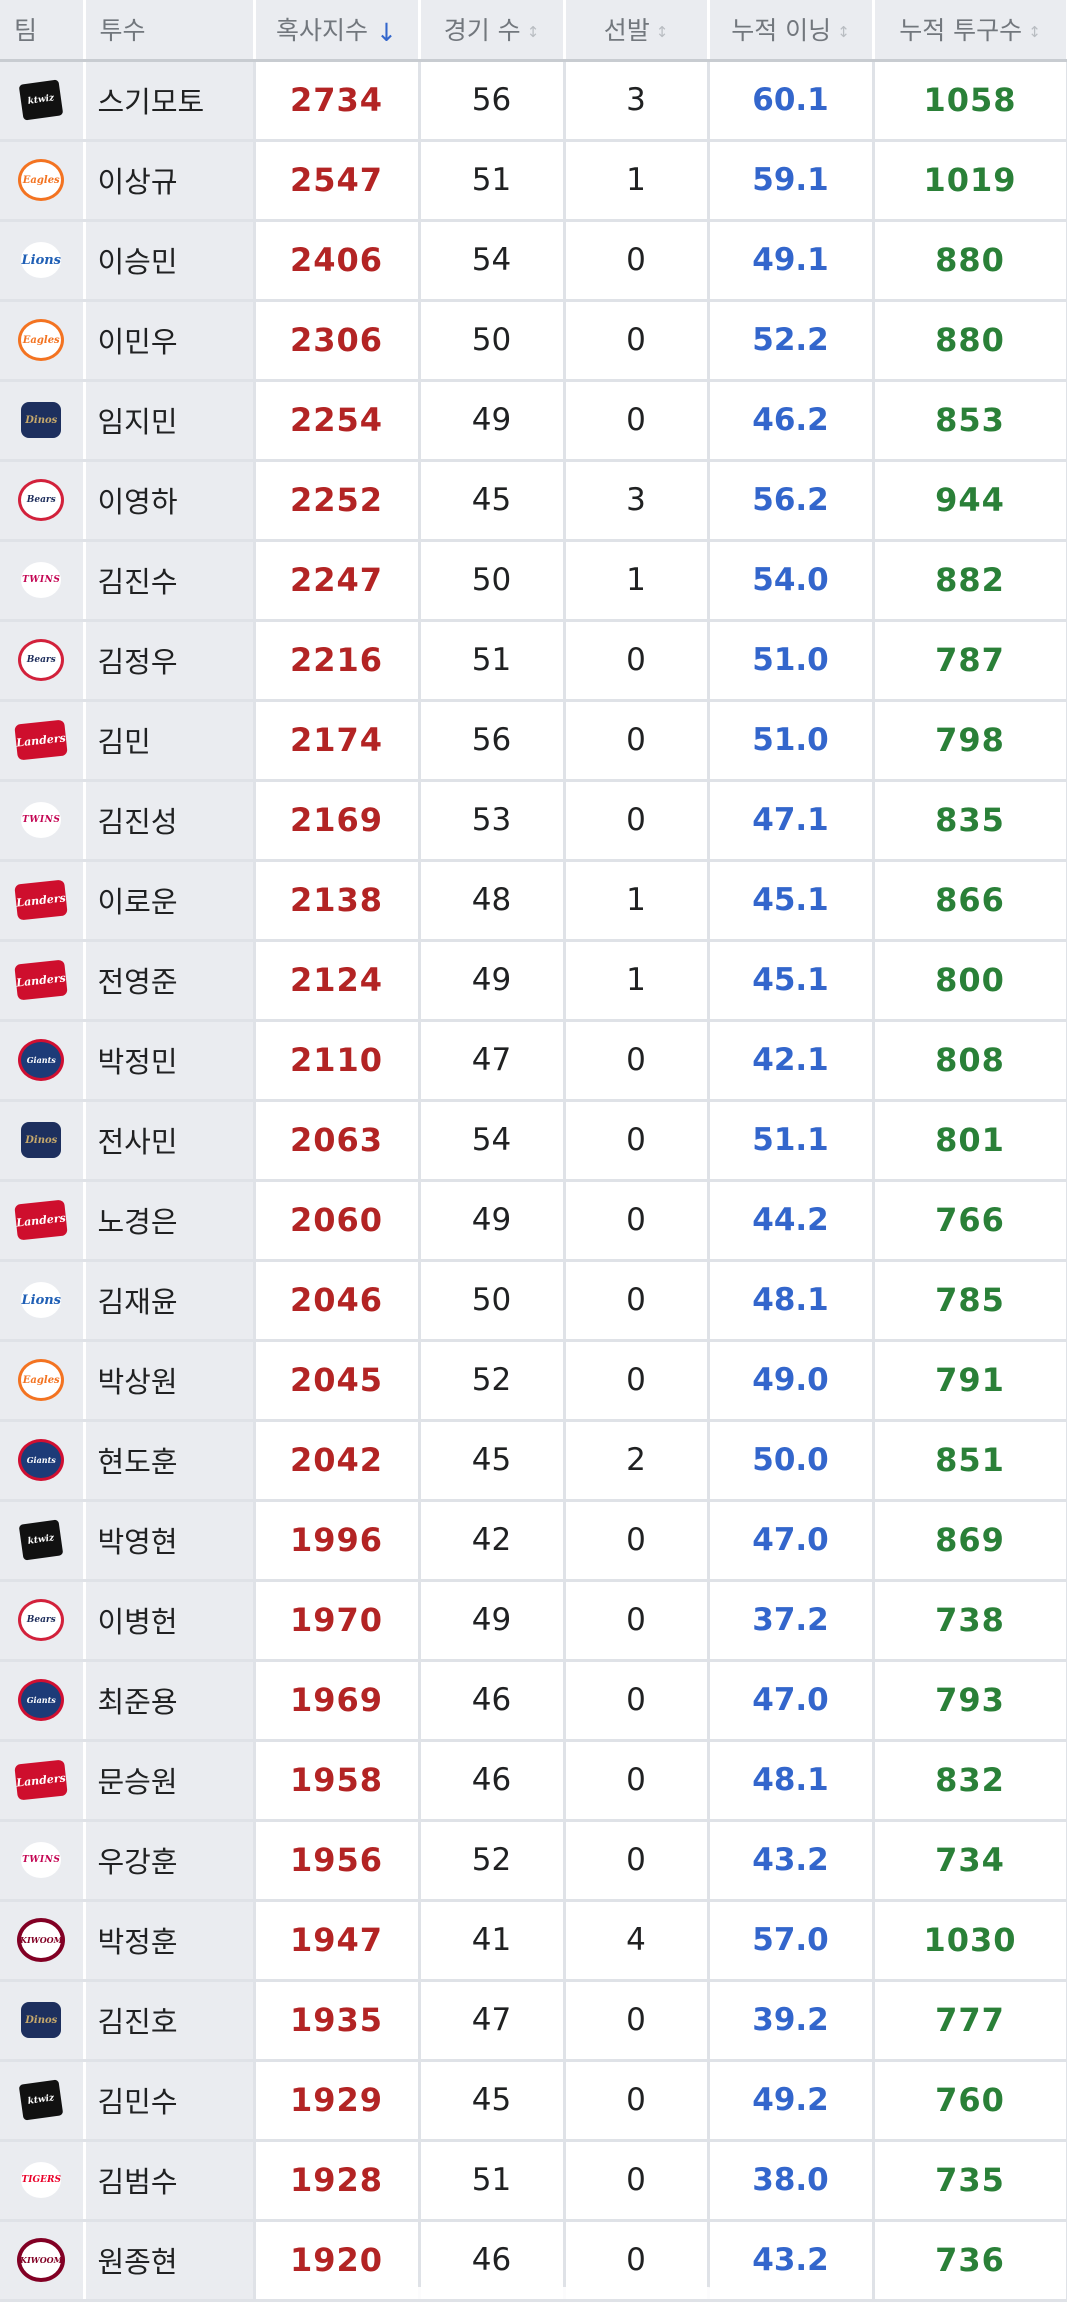  I want to click on pitcher-name-link: 박정민, so click(170, 1061).